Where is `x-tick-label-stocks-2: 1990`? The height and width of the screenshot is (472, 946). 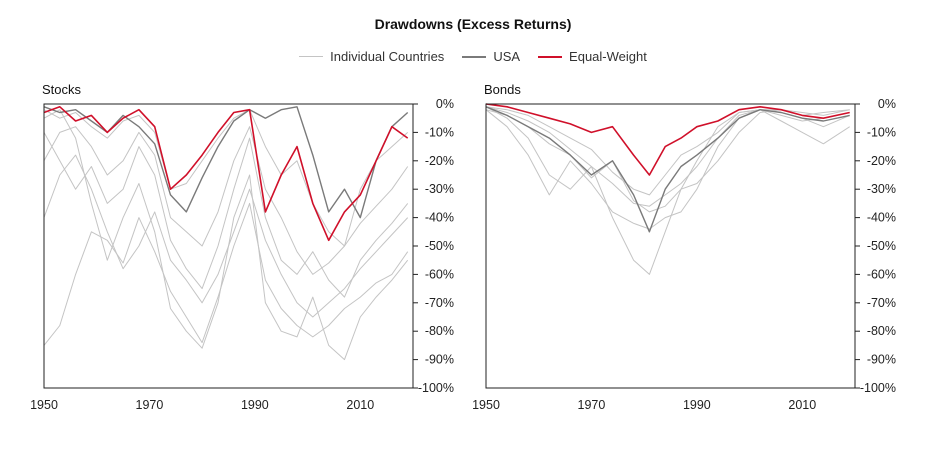 x-tick-label-stocks-2: 1990 is located at coordinates (255, 405).